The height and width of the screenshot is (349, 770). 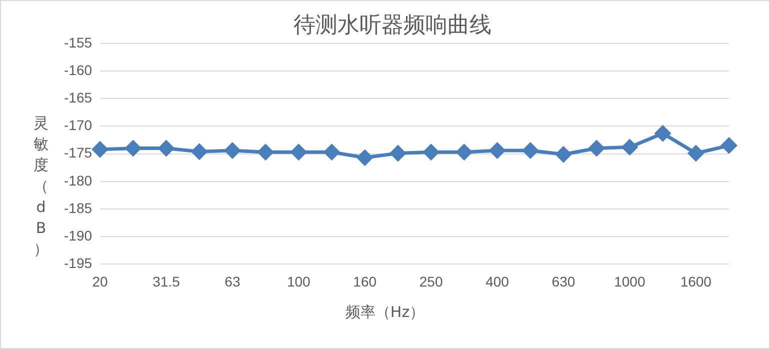 What do you see at coordinates (630, 281) in the screenshot?
I see `x-tick-label: 1000` at bounding box center [630, 281].